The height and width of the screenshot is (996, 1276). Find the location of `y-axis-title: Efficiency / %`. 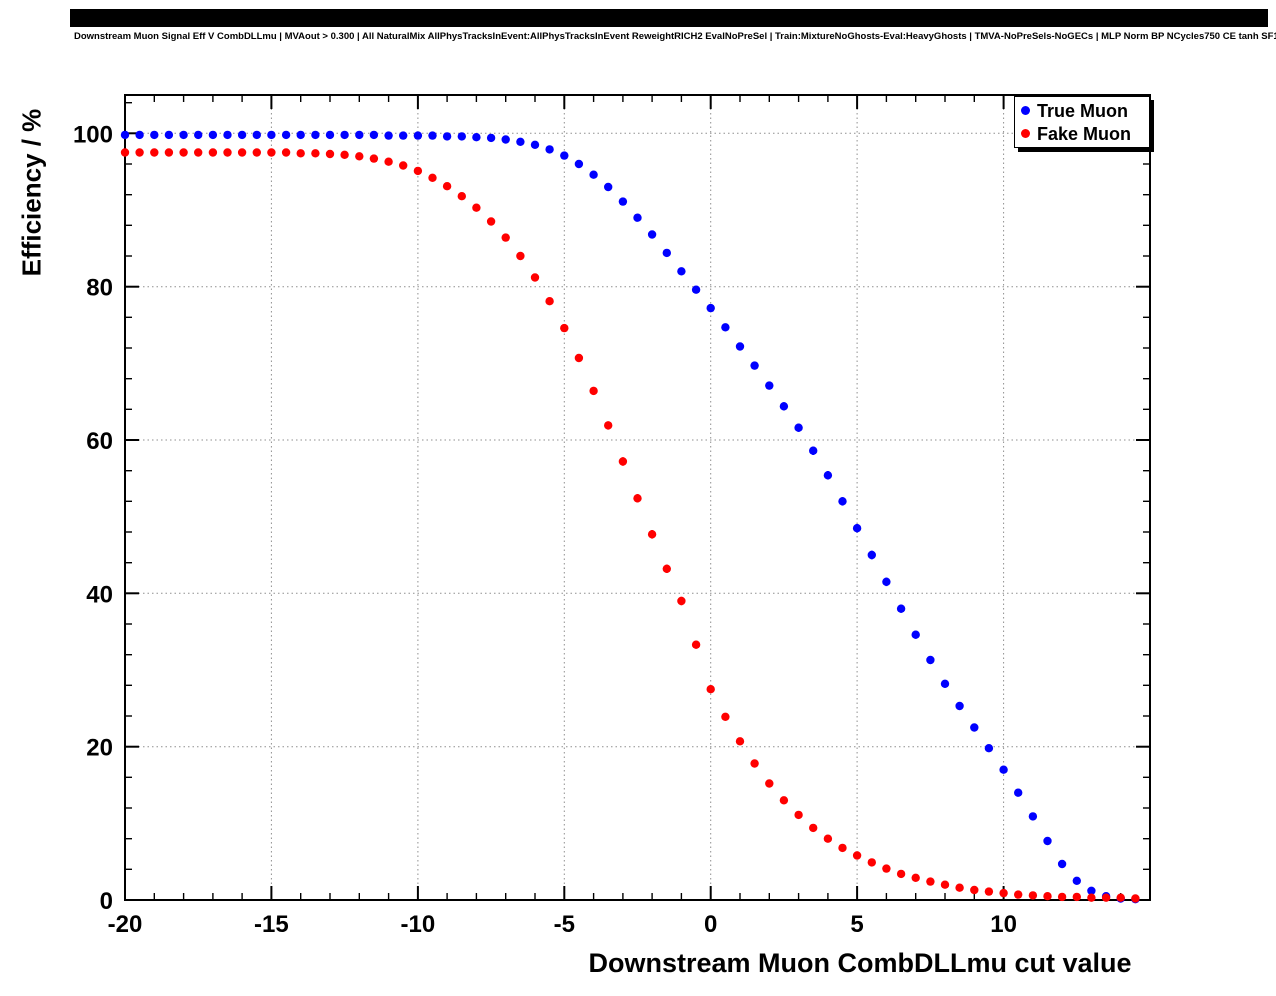

y-axis-title: Efficiency / % is located at coordinates (31, 192).